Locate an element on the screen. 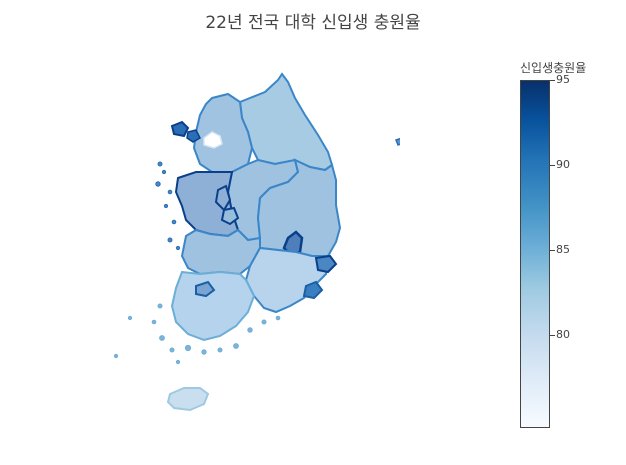  region-jeju is located at coordinates (188, 399).